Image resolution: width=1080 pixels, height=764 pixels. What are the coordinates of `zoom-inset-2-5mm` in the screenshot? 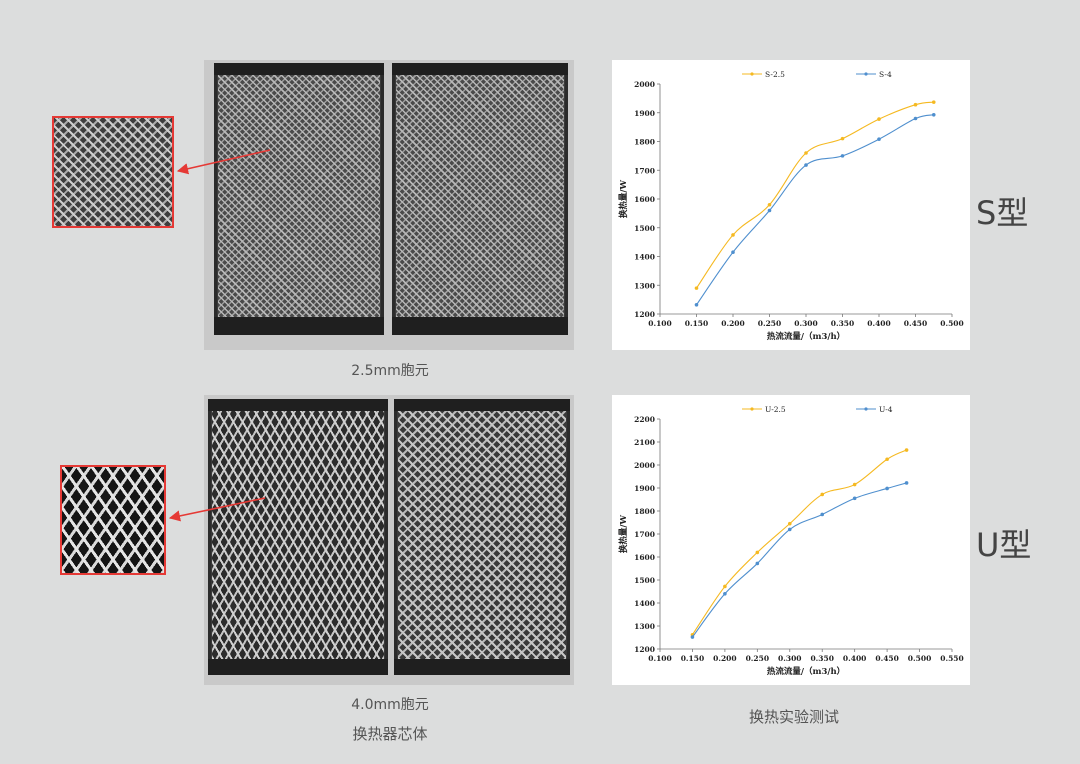 It's located at (113, 172).